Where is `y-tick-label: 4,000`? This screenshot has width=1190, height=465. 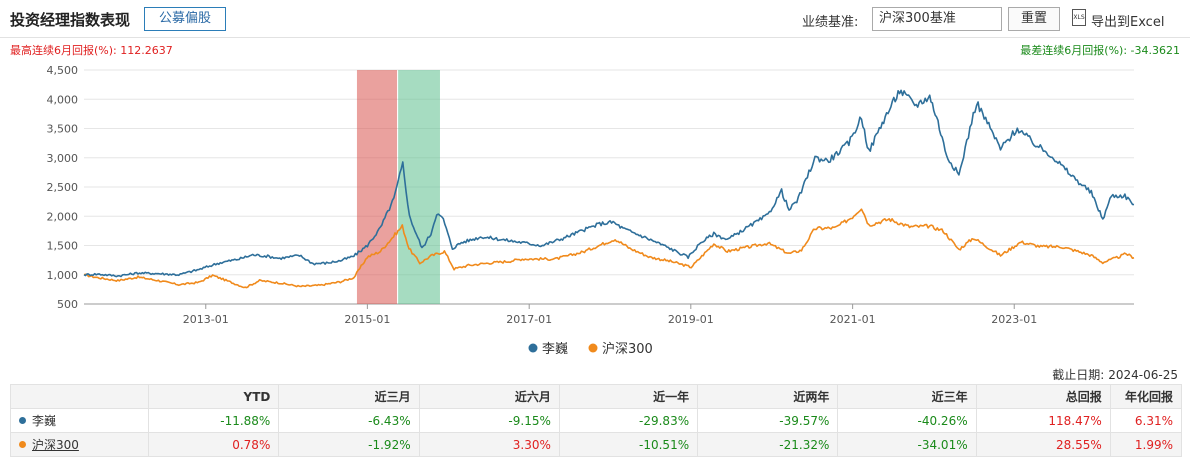
y-tick-label: 4,000 is located at coordinates (63, 99).